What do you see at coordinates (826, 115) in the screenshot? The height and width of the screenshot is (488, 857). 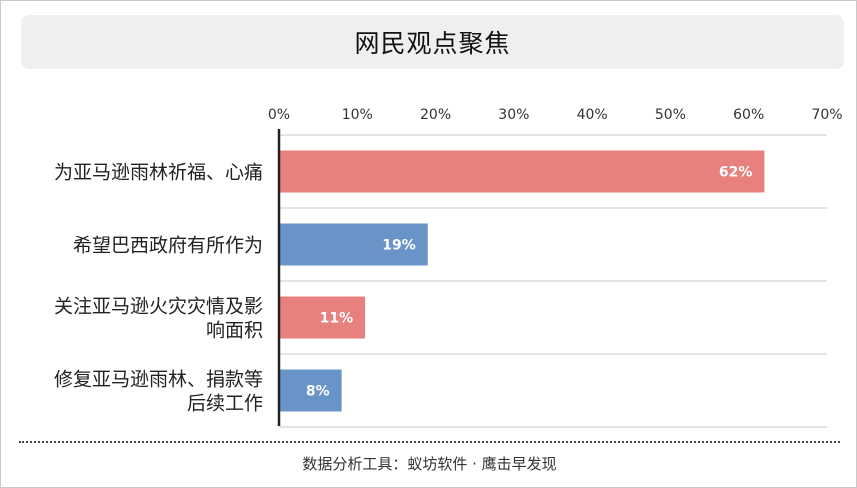 I see `x-tick-label: 70%` at bounding box center [826, 115].